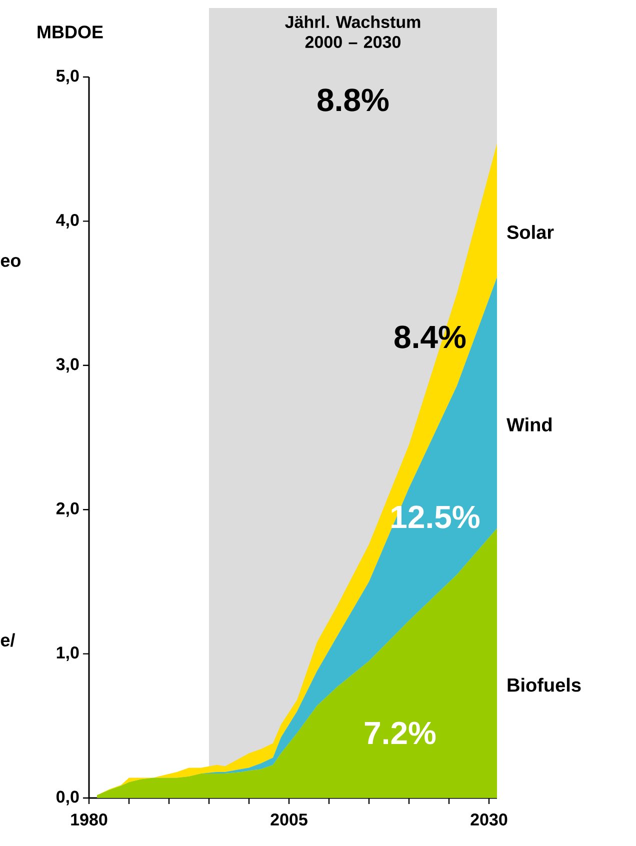 Image resolution: width=636 pixels, height=846 pixels. What do you see at coordinates (353, 100) in the screenshot?
I see `annotation: 8.8%` at bounding box center [353, 100].